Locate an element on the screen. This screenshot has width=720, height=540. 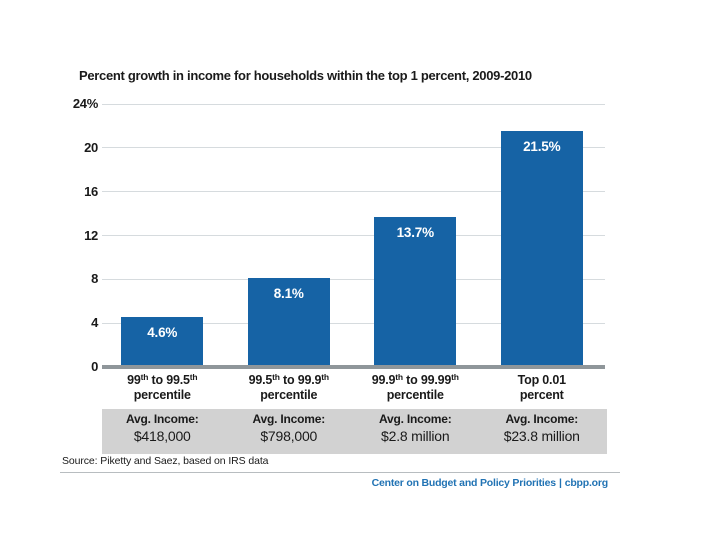
bar: 4.6% is located at coordinates (162, 341).